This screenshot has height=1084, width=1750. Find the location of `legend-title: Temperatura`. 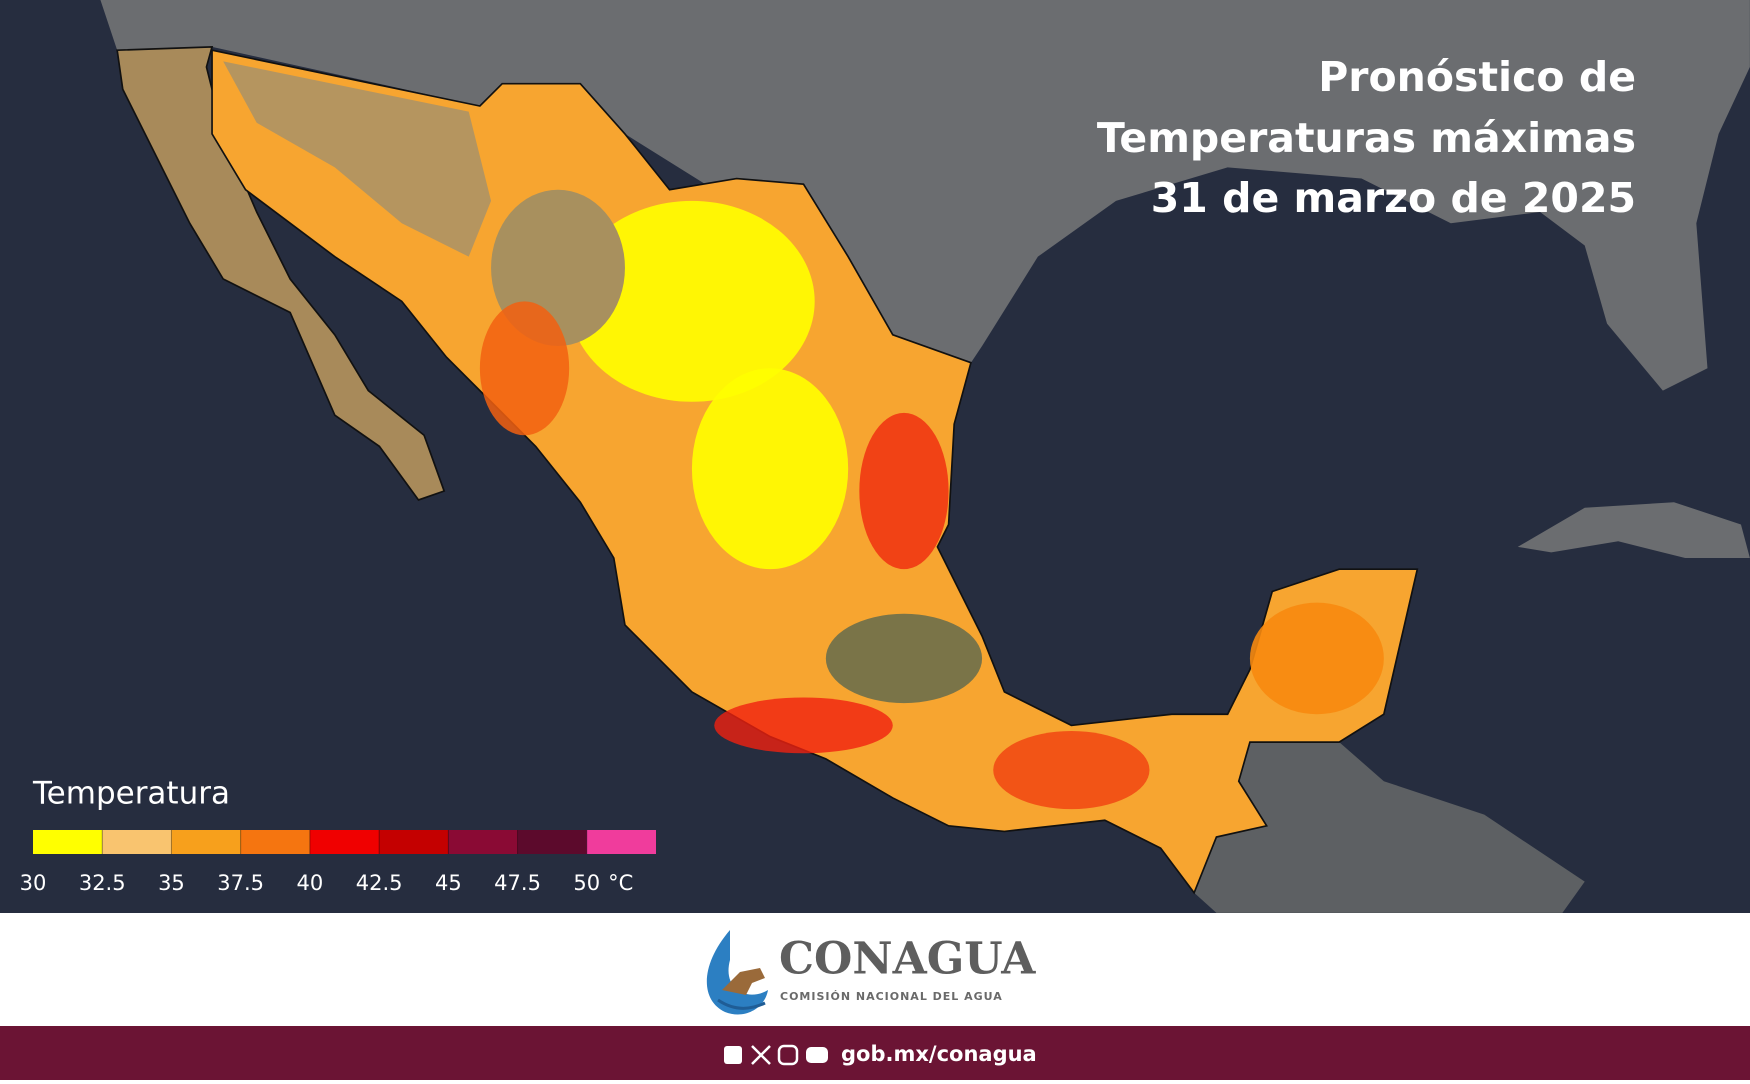

legend-title: Temperatura is located at coordinates (131, 794).